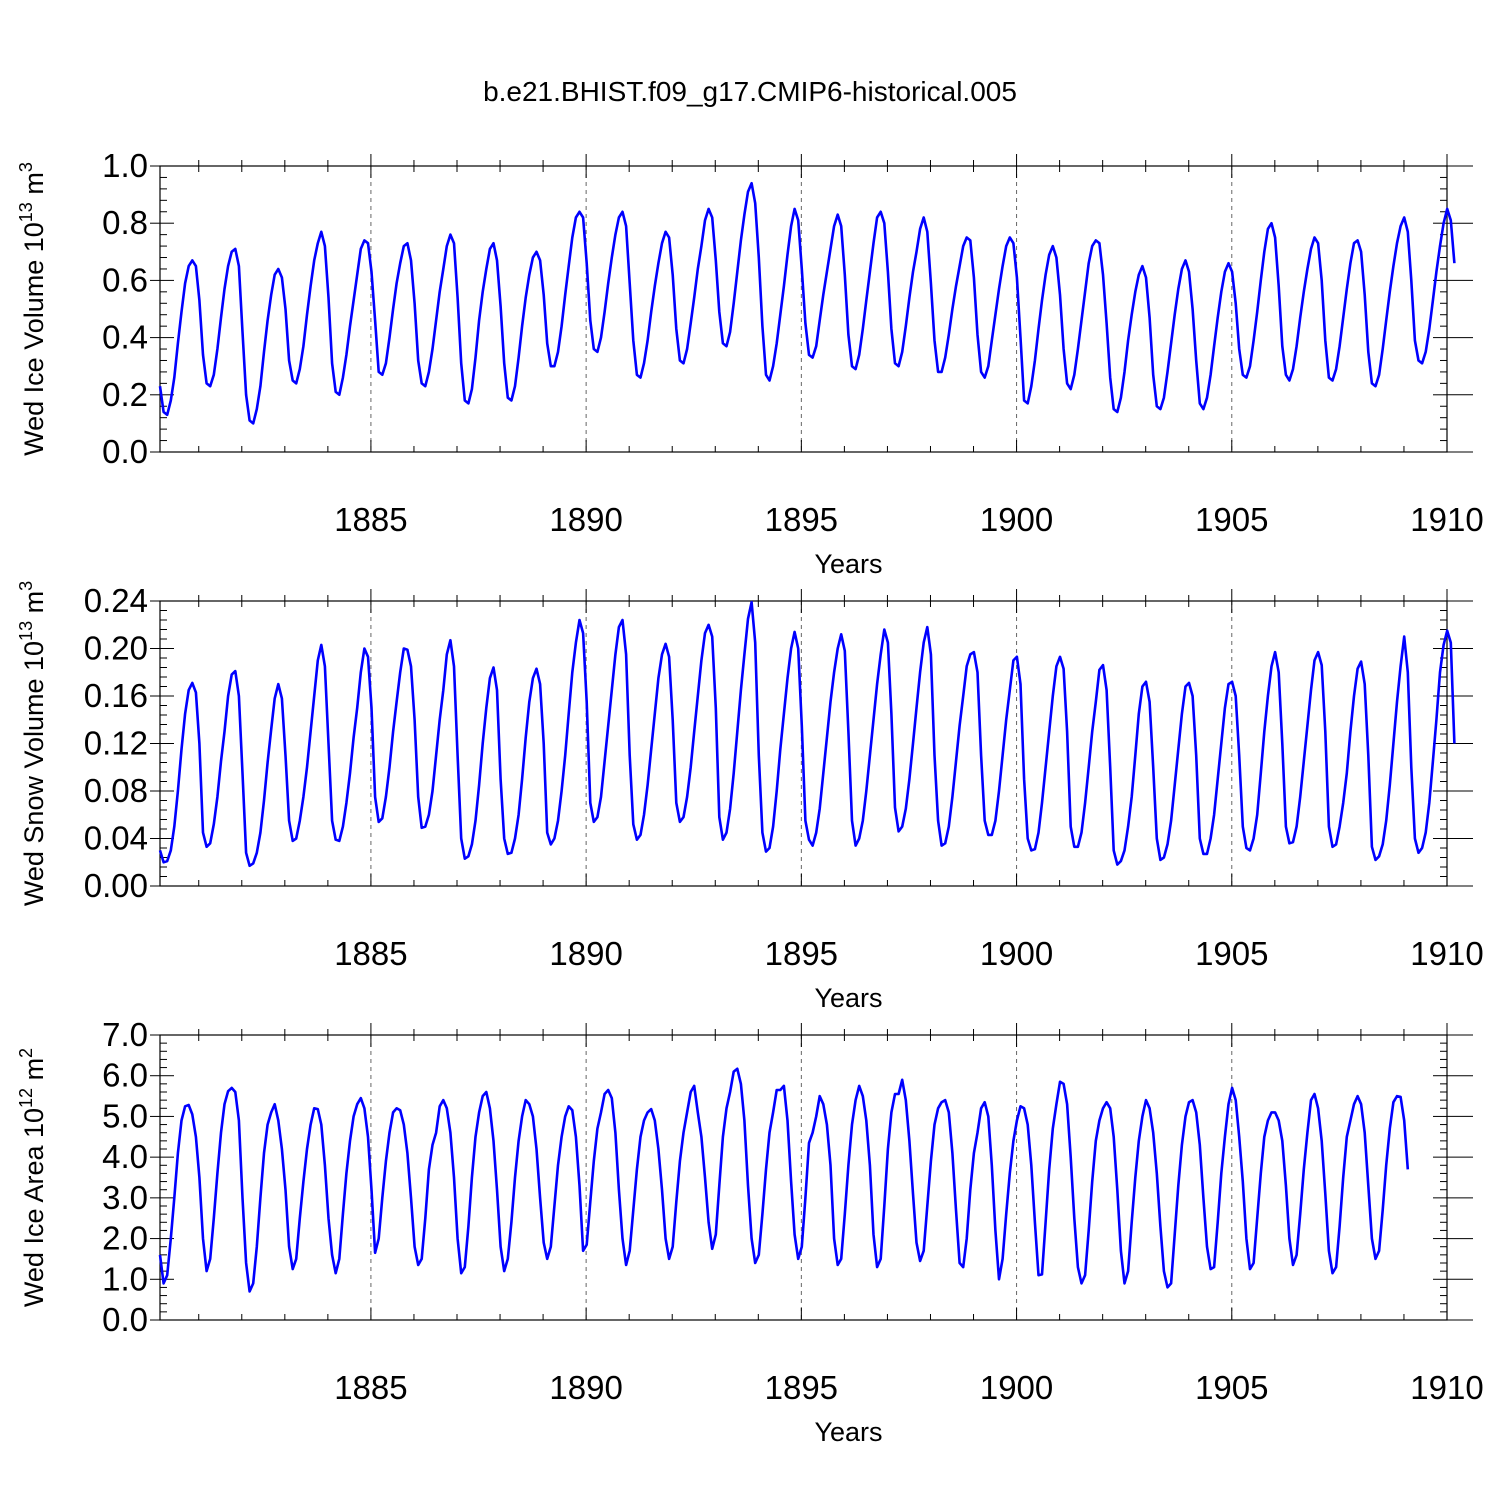 The width and height of the screenshot is (1500, 1500). What do you see at coordinates (116, 790) in the screenshot?
I see `y-tick-label: 0.08` at bounding box center [116, 790].